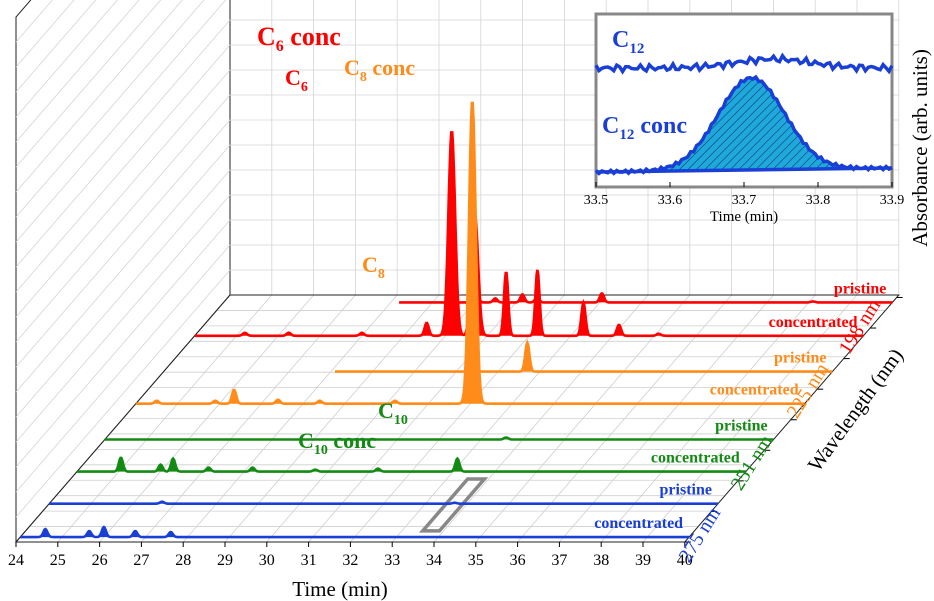  I want to click on peak-annotation: C6, so click(296, 80).